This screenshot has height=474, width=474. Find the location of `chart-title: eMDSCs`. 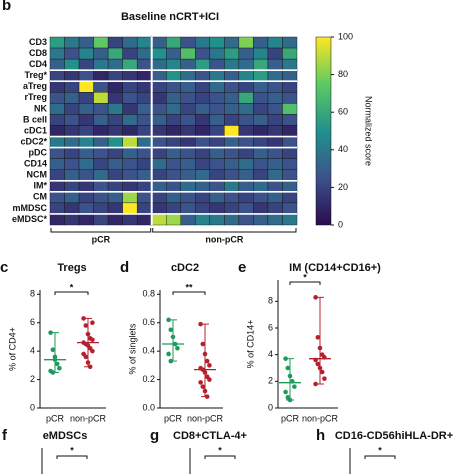

chart-title: eMDSCs is located at coordinates (65, 436).